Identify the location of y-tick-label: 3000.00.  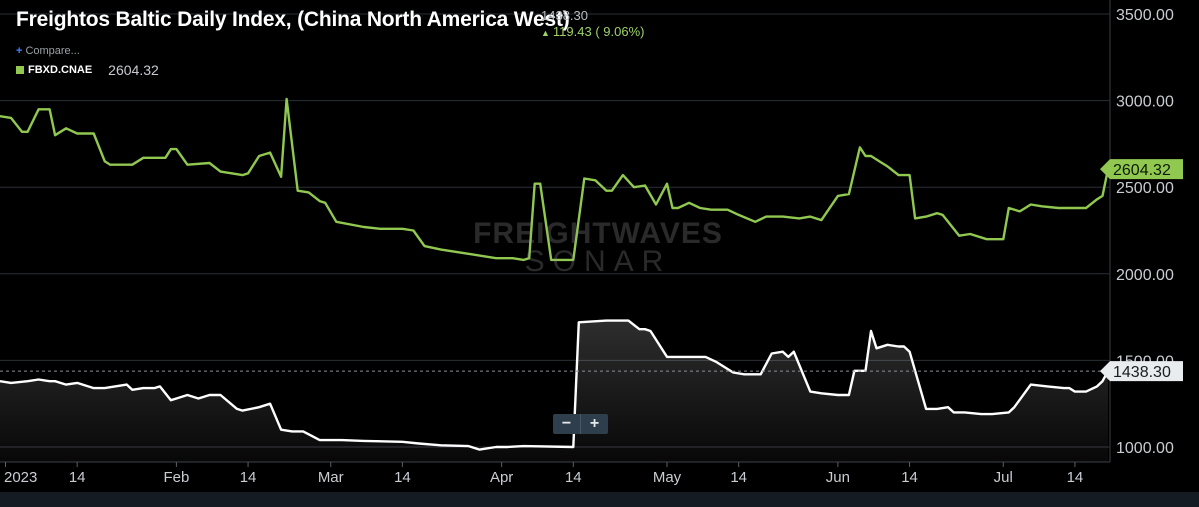
(1145, 102).